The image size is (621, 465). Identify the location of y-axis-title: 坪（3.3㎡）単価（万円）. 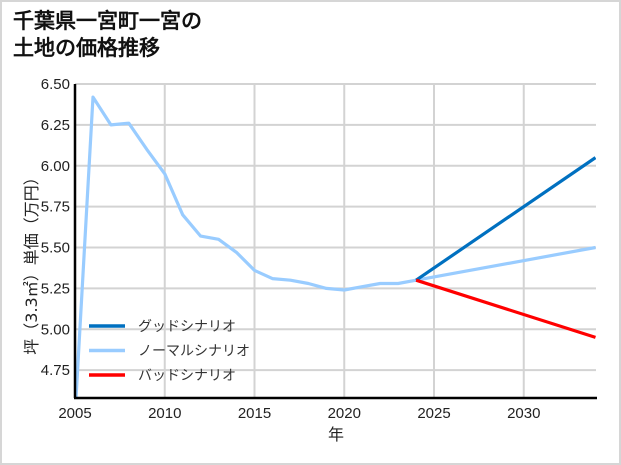
(31, 261).